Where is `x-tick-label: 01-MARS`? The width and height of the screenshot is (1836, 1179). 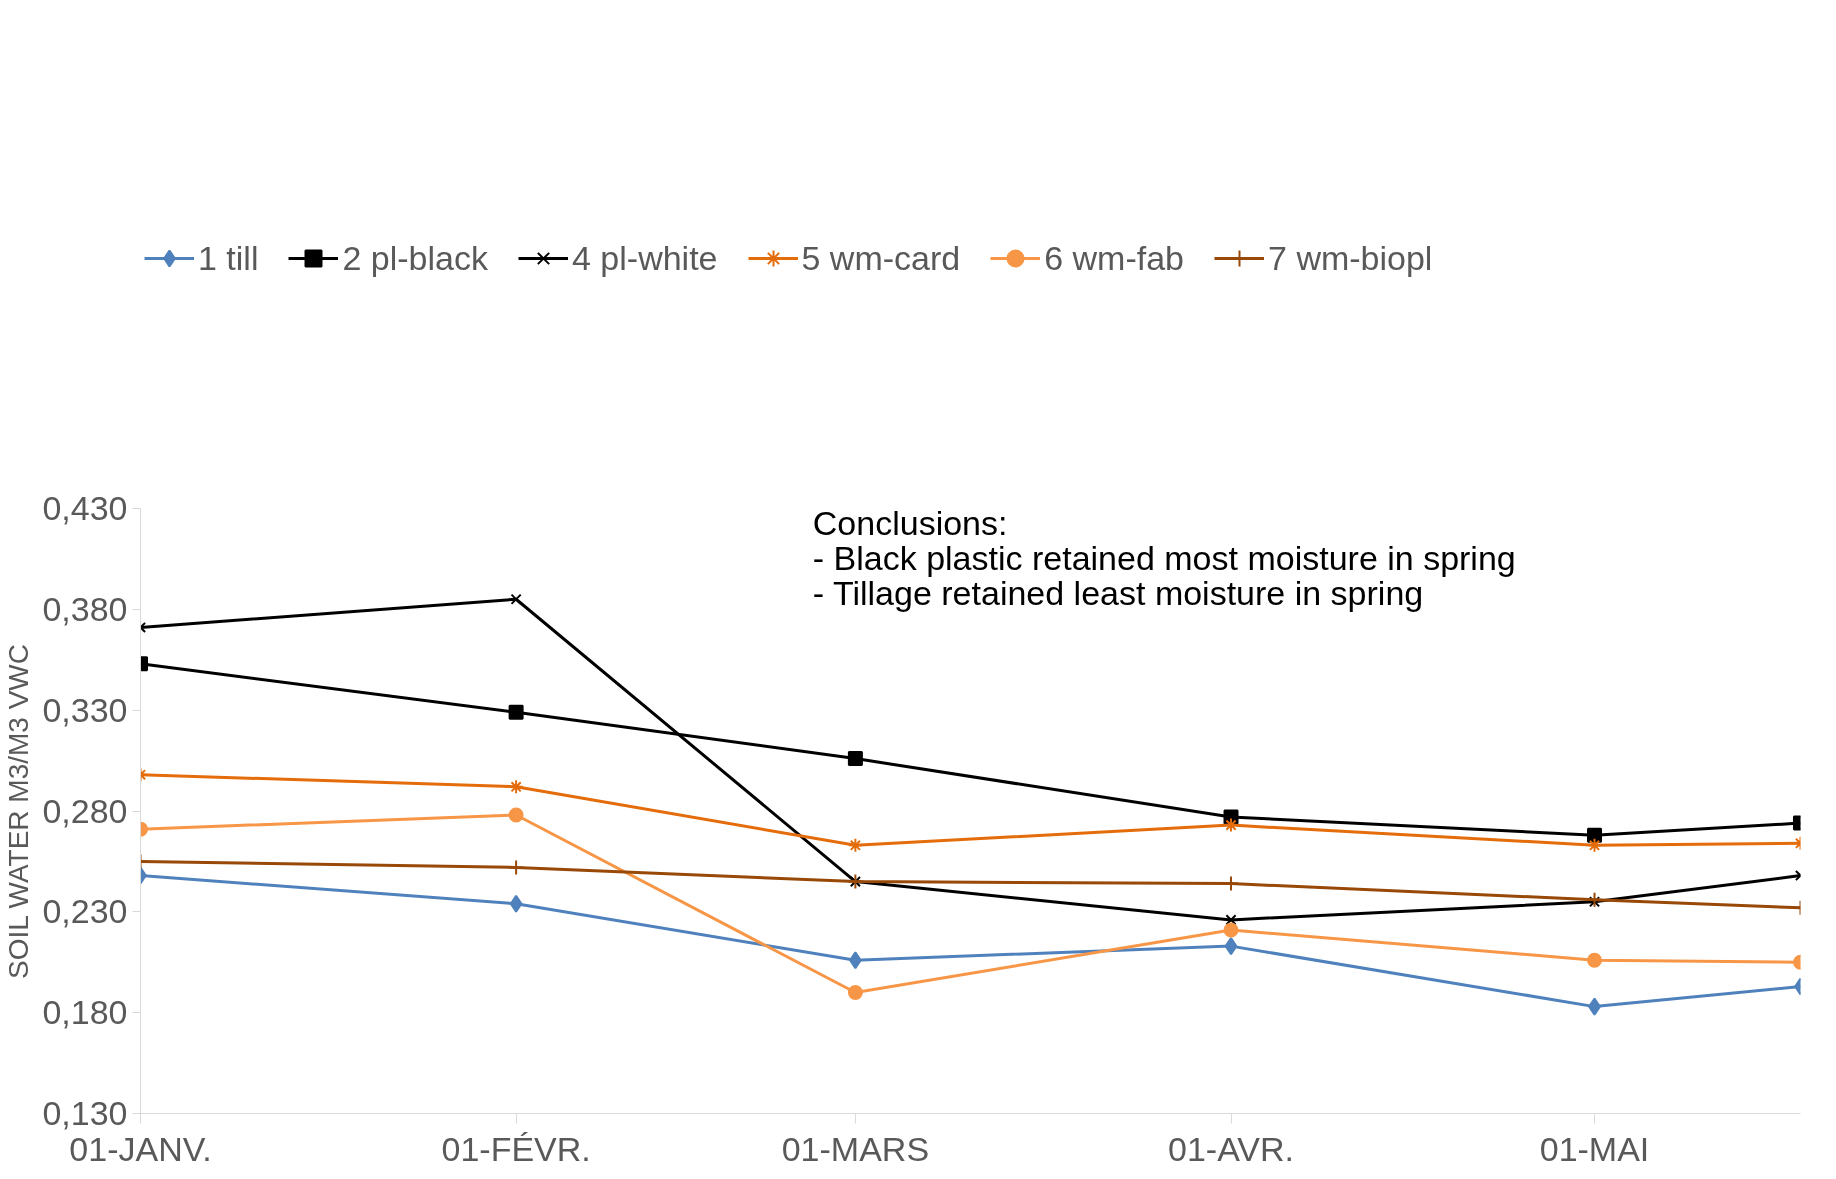
x-tick-label: 01-MARS is located at coordinates (855, 1148).